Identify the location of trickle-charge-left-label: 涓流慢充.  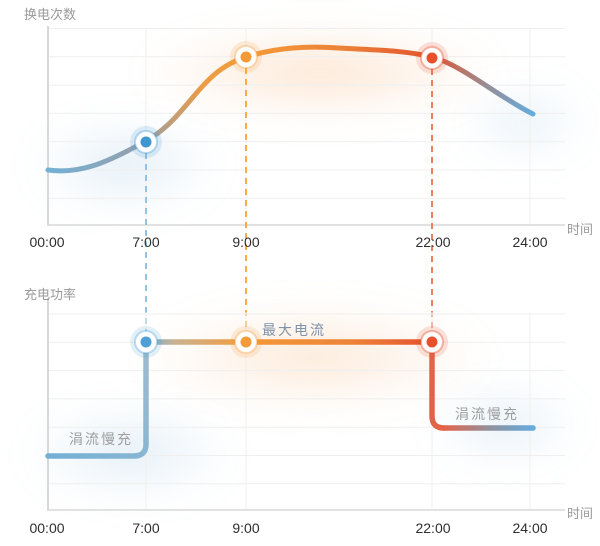
(101, 439).